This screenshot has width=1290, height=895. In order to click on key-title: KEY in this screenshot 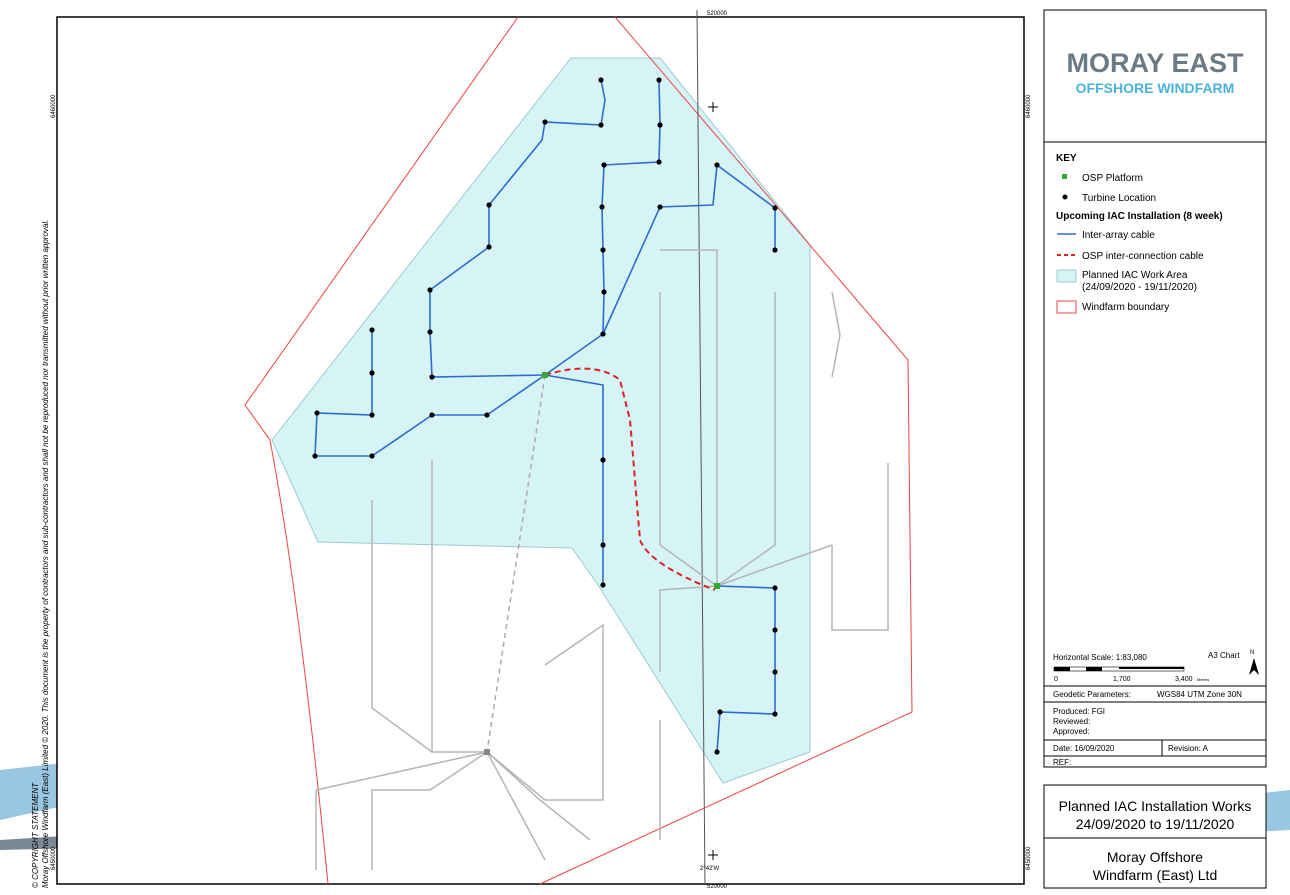, I will do `click(1066, 158)`.